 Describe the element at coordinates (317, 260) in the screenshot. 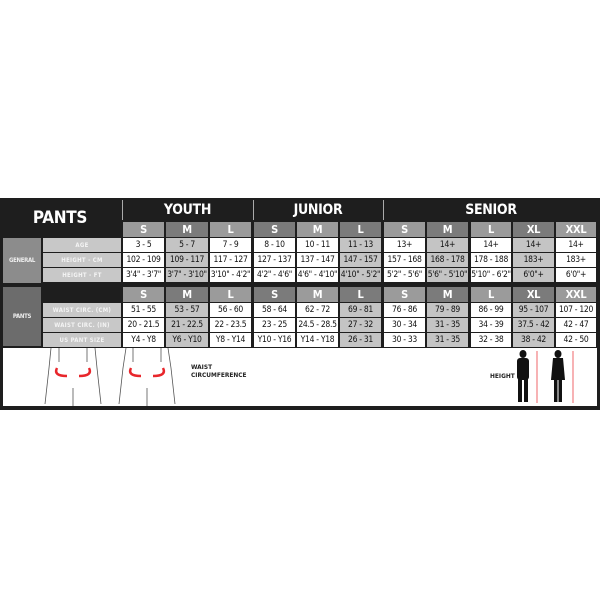

I see `table-cell: 137 - 147` at that location.